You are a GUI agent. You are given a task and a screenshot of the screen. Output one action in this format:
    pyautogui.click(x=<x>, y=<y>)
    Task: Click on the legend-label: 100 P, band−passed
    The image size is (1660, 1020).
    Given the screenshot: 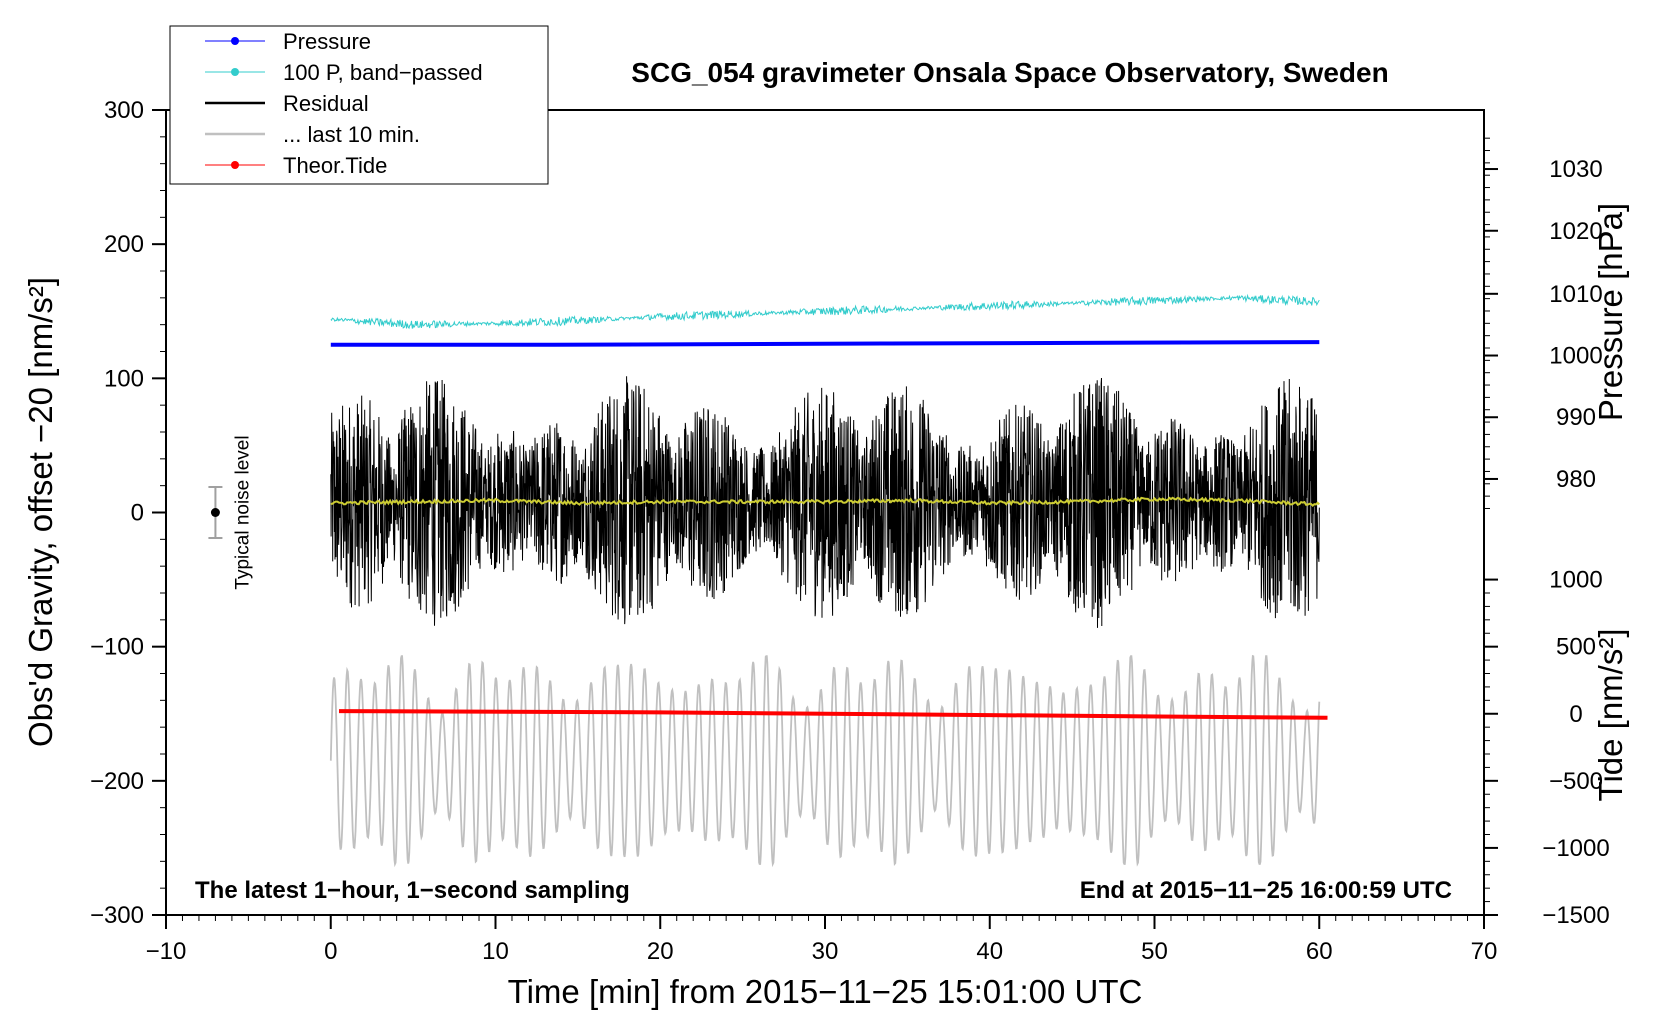 What is the action you would take?
    pyautogui.click(x=383, y=72)
    